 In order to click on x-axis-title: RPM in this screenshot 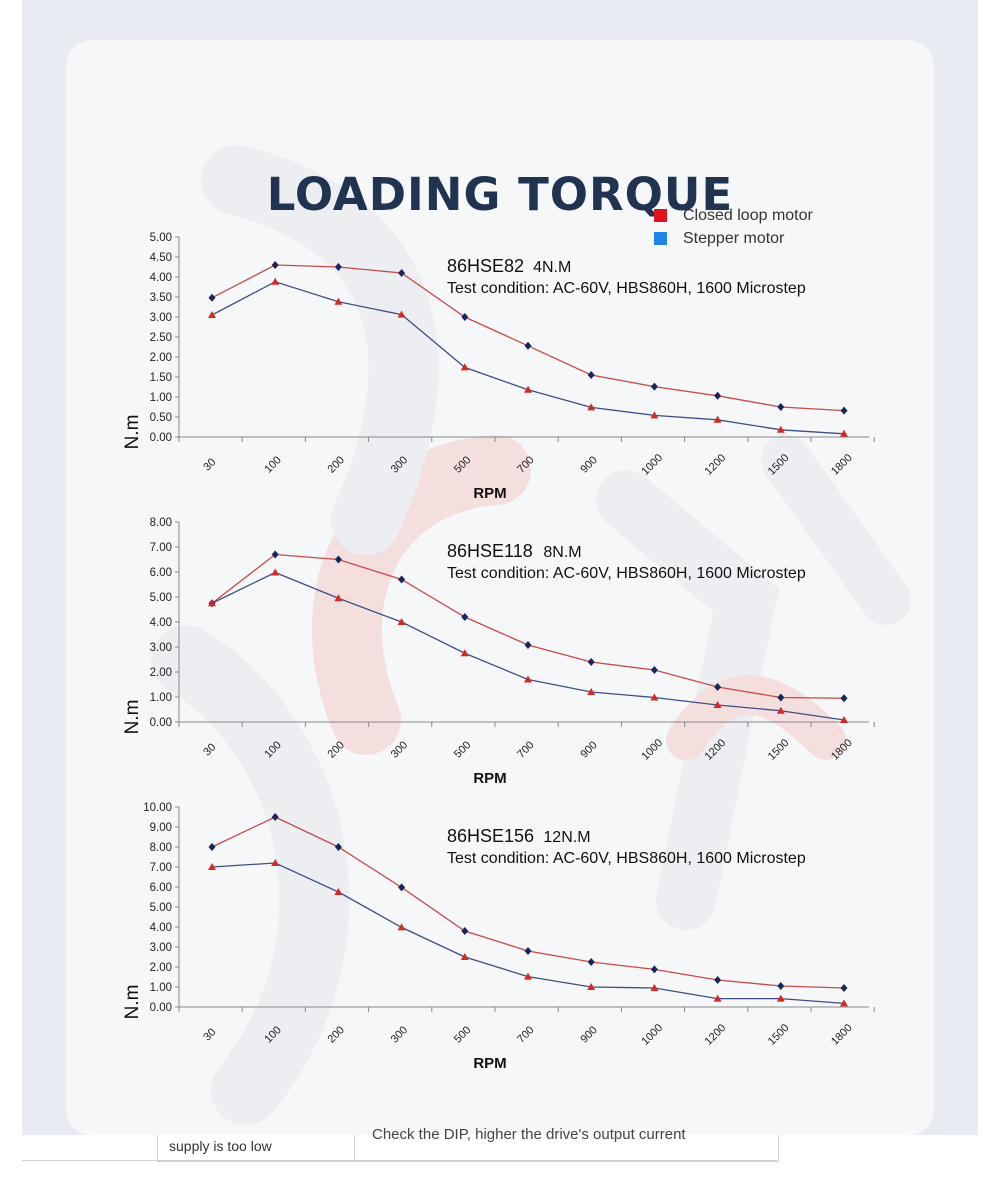, I will do `click(489, 493)`.